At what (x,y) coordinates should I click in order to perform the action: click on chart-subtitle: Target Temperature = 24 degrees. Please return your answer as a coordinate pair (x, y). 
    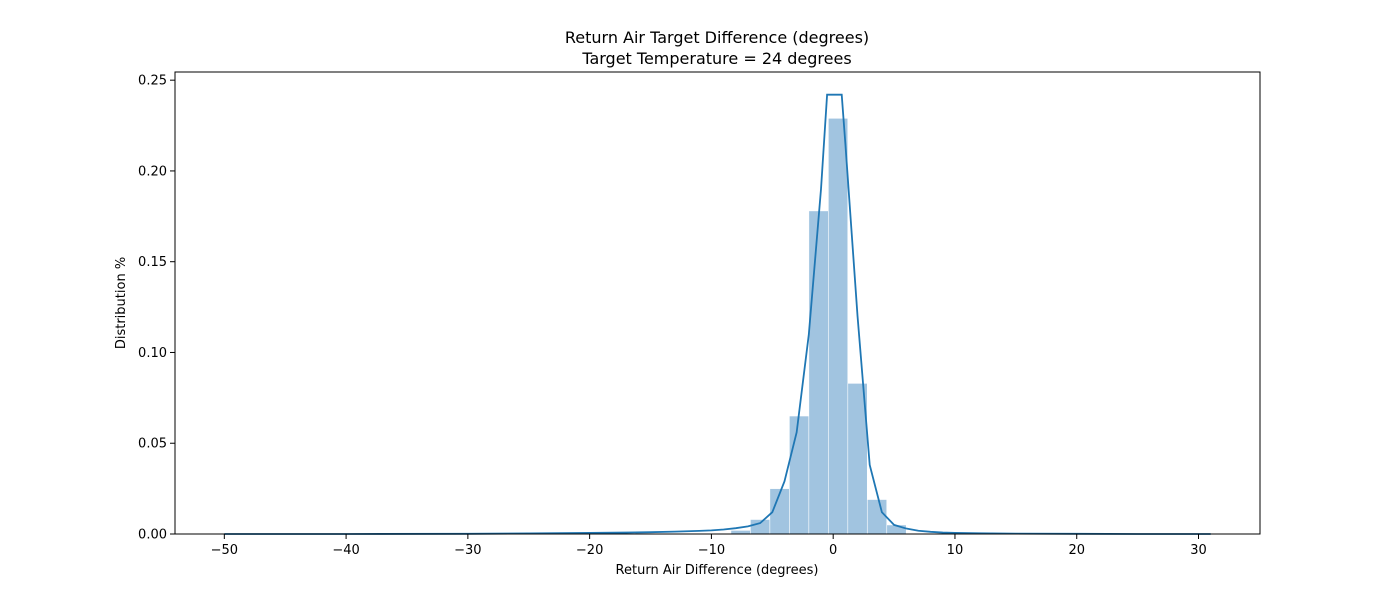
    Looking at the image, I should click on (716, 58).